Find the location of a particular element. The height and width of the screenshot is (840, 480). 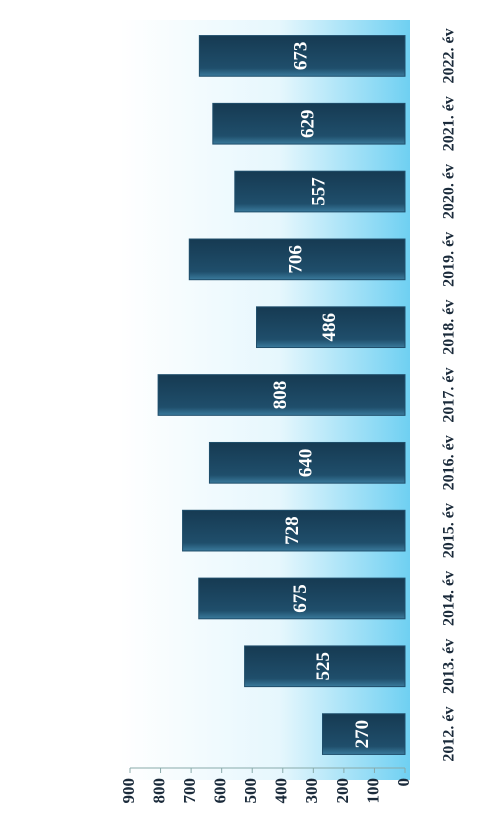

value-label: 808 is located at coordinates (280, 395).